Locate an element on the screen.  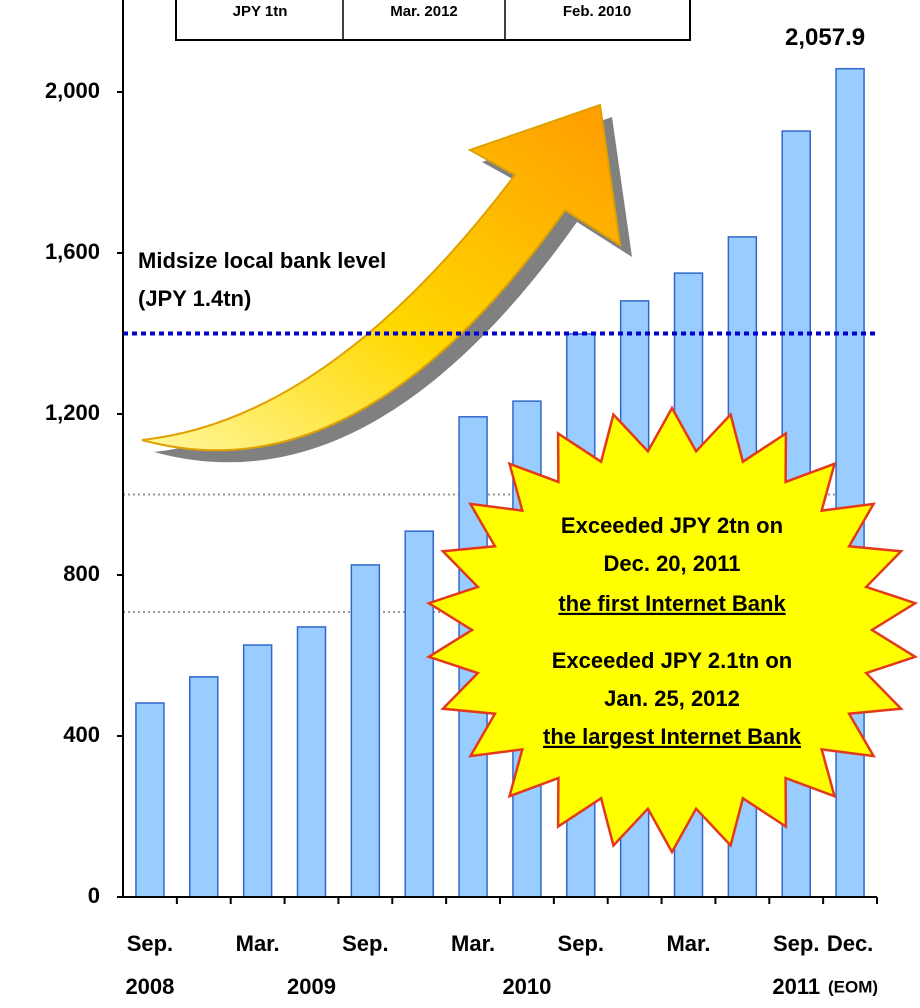
callout-highlight: the first Internet Bank is located at coordinates (672, 603).